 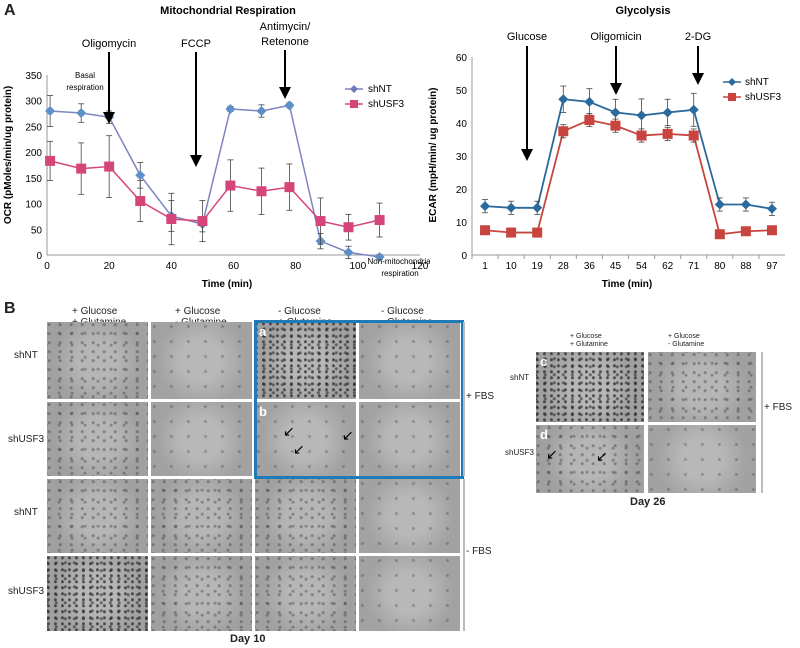 I want to click on day26-caption: Day 26, so click(x=648, y=502).